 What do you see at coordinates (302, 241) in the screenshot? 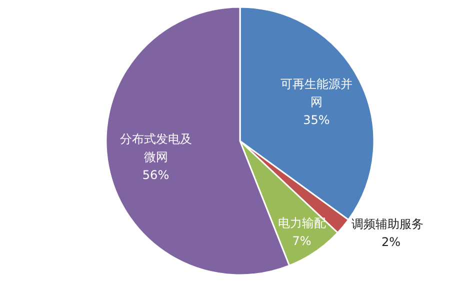
I see `data-label: 7%` at bounding box center [302, 241].